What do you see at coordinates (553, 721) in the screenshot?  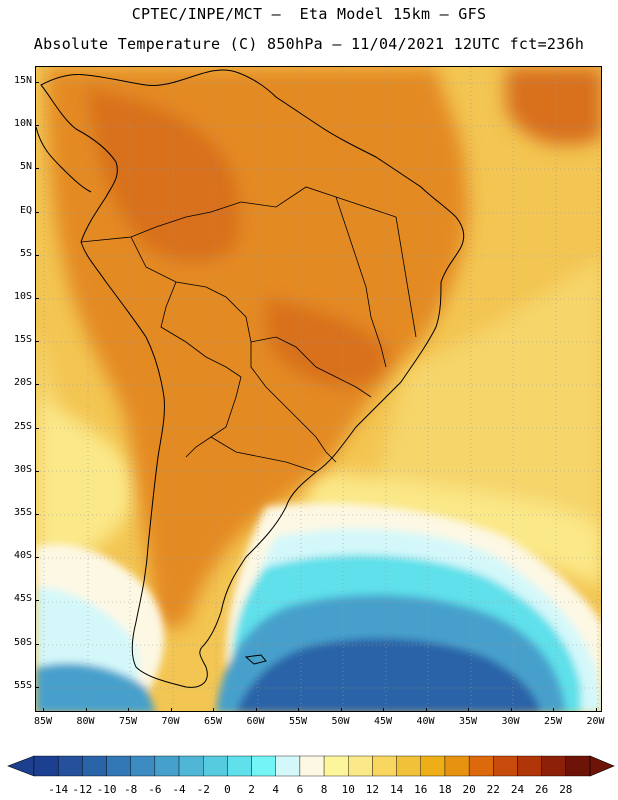 I see `lon-tick-label: 25W` at bounding box center [553, 721].